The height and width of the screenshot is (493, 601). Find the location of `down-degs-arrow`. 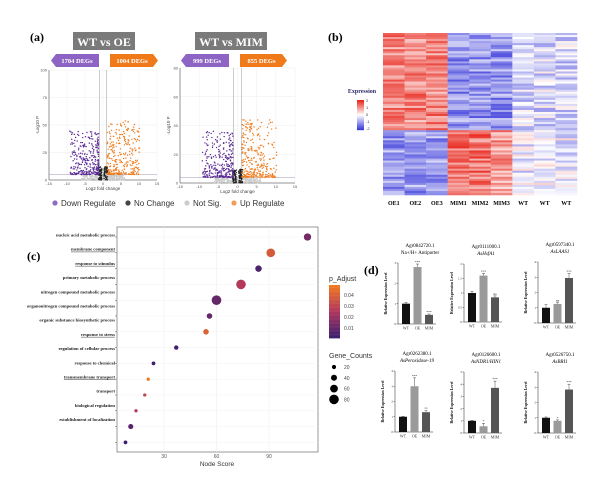

down-degs-arrow is located at coordinates (205, 60).